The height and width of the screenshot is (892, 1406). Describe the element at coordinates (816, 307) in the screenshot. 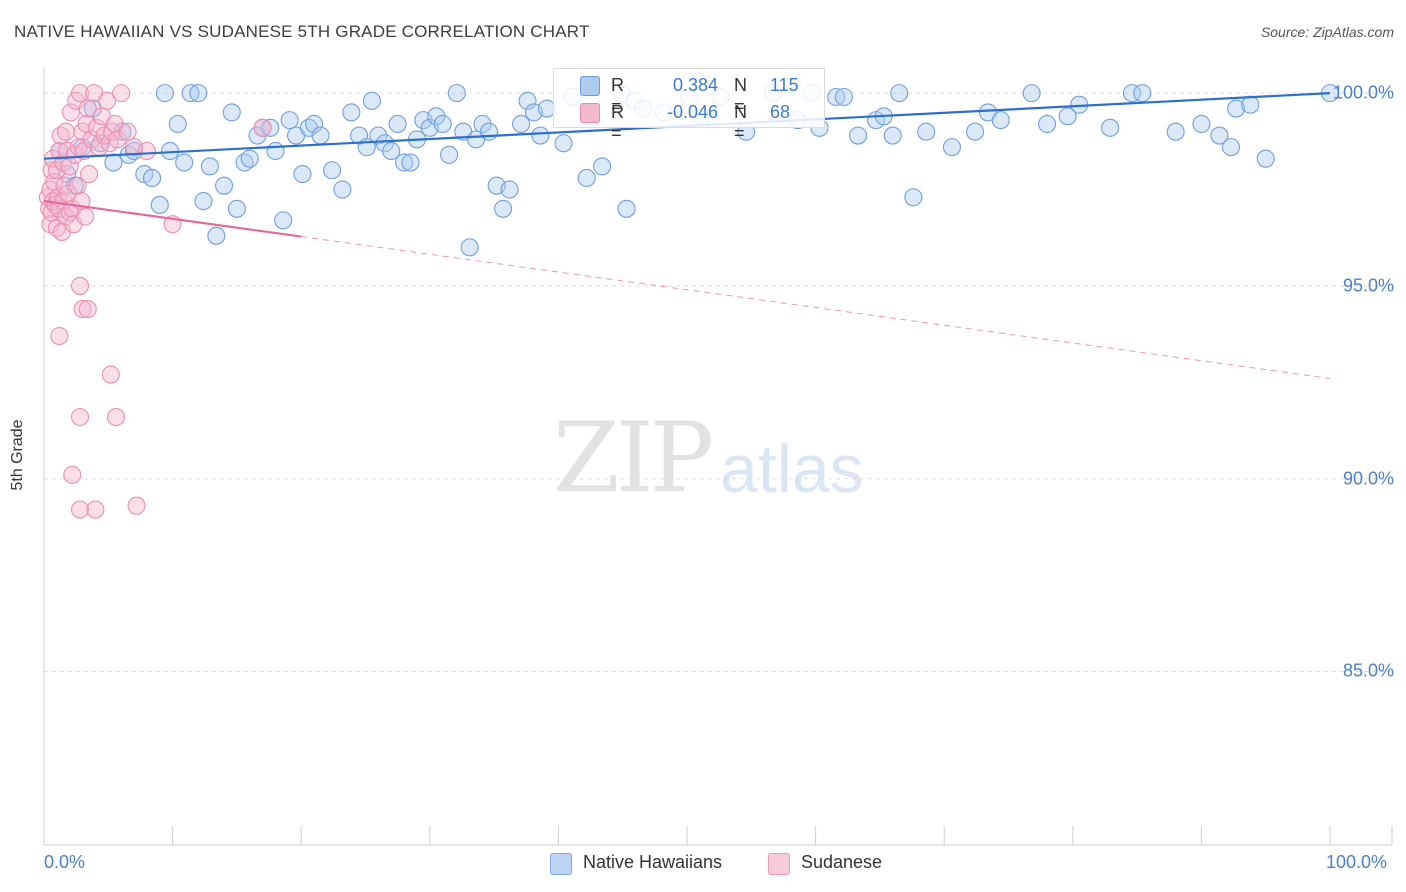

I see `trend-line-sudanese-extension` at that location.